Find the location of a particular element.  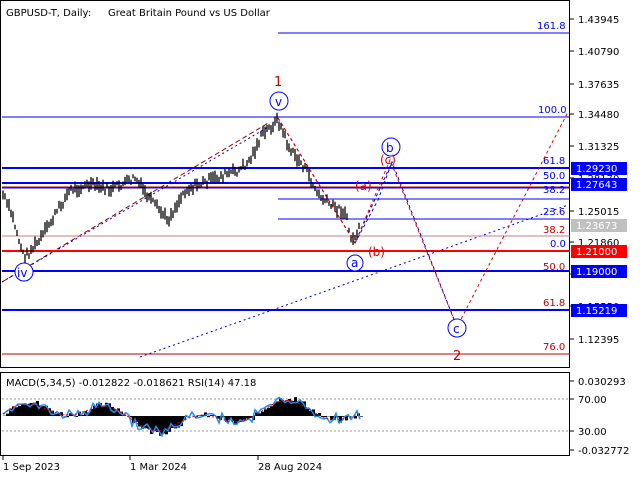

wave-label-red-a: (a) is located at coordinates (363, 186).